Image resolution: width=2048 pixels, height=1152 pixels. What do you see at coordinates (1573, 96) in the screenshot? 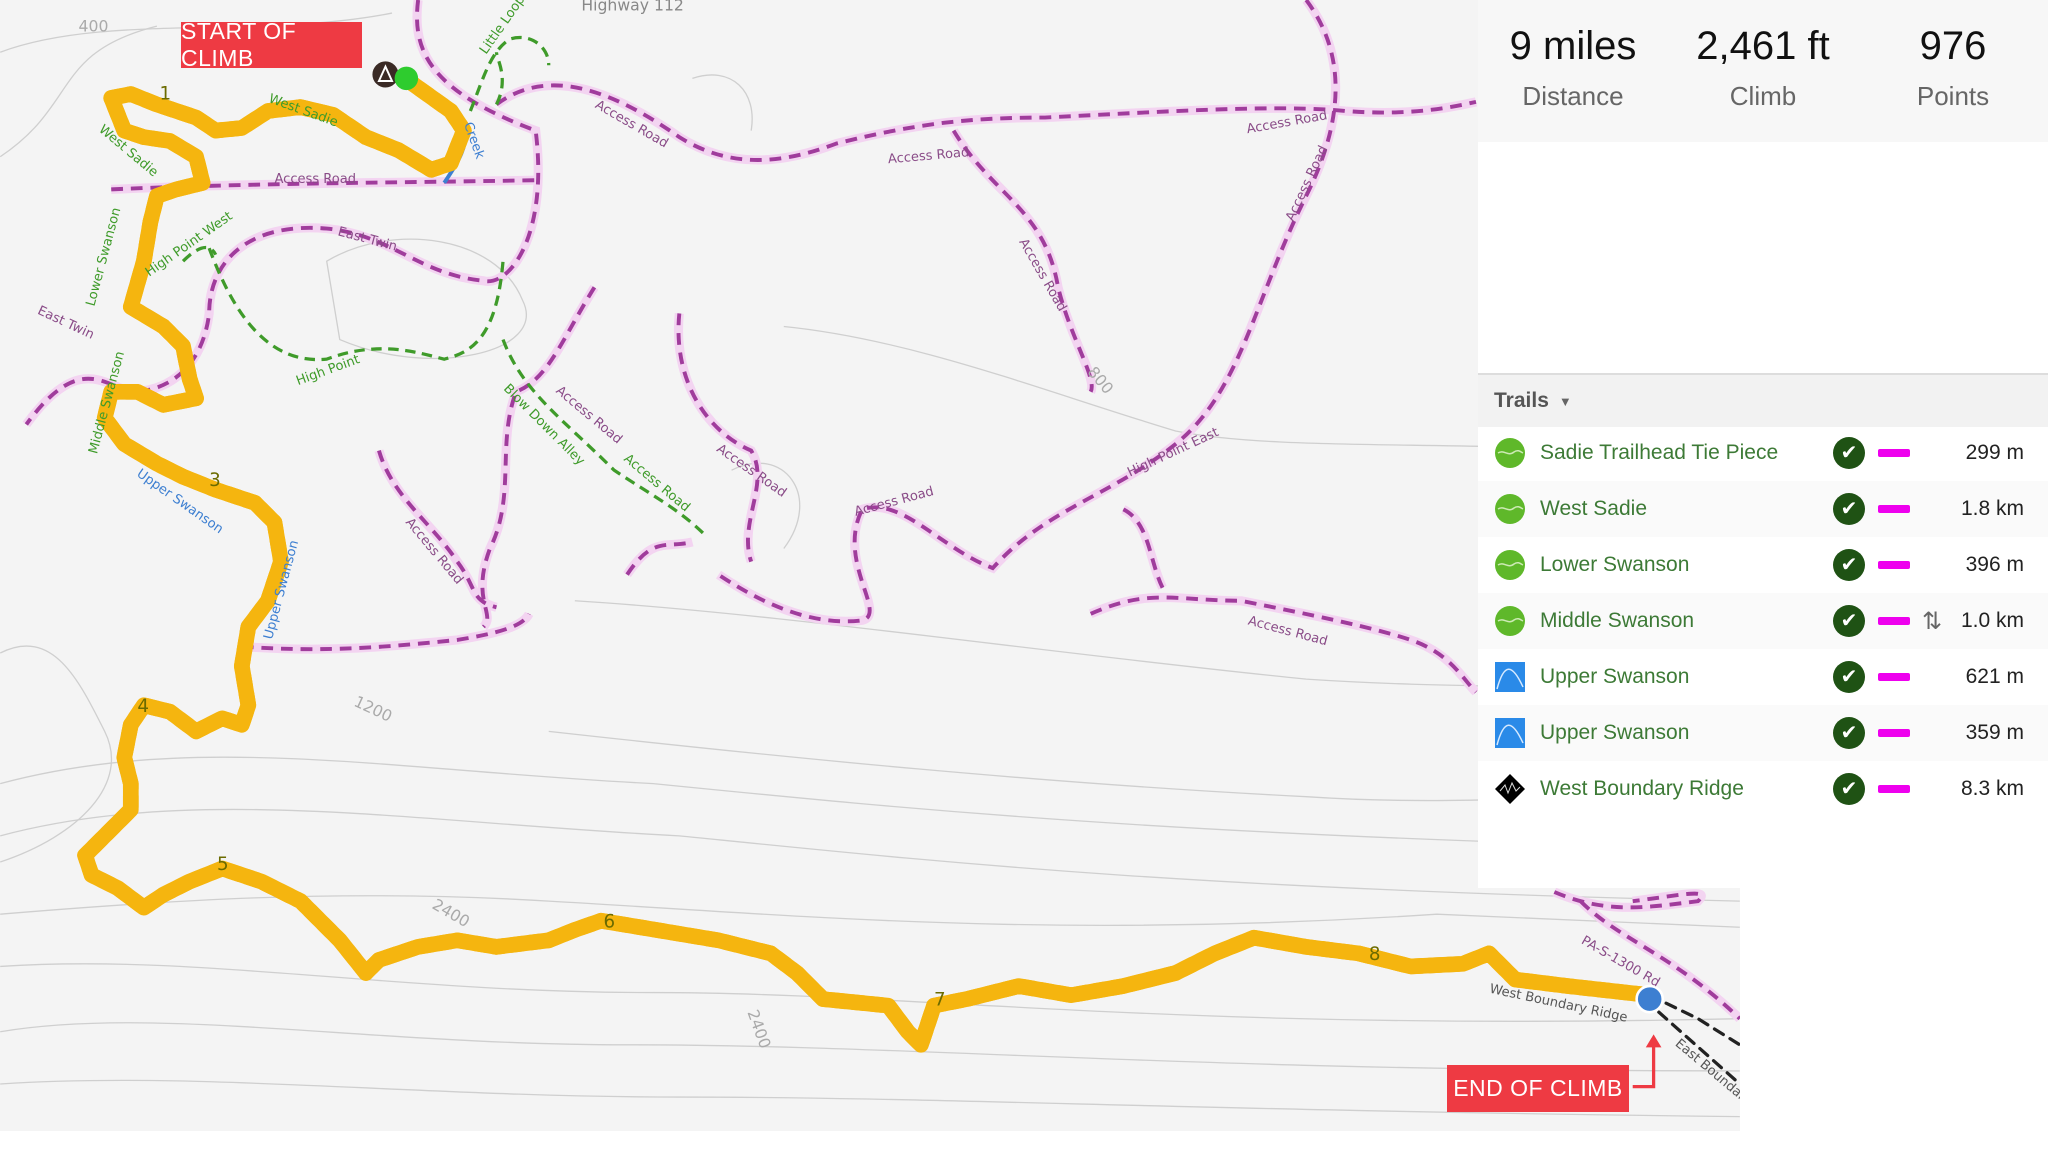
I see `stat-label: Distance` at bounding box center [1573, 96].